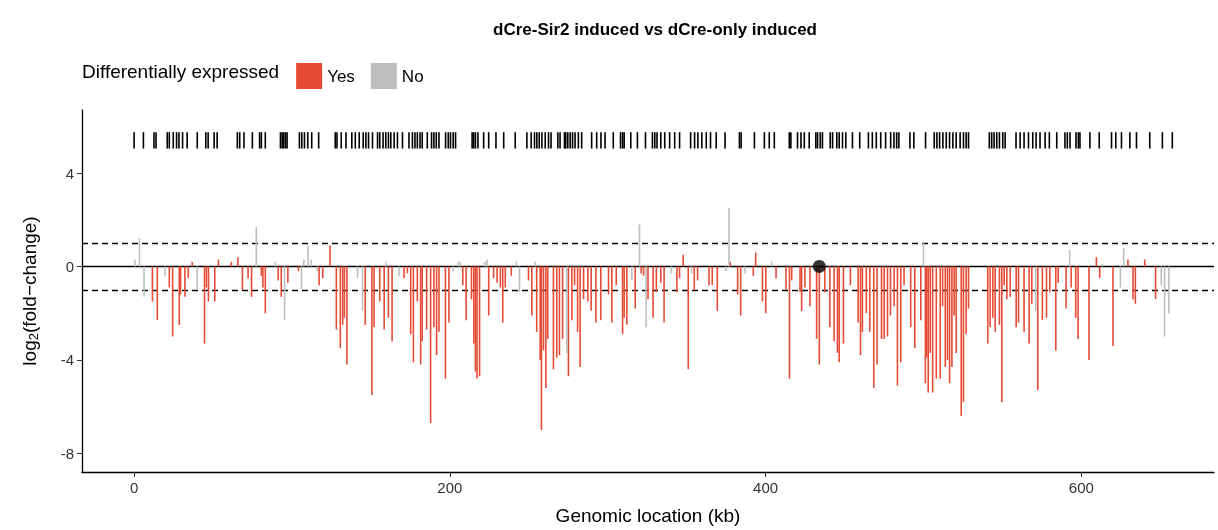 The image size is (1218, 530). I want to click on x-tick-label: 600, so click(1081, 487).